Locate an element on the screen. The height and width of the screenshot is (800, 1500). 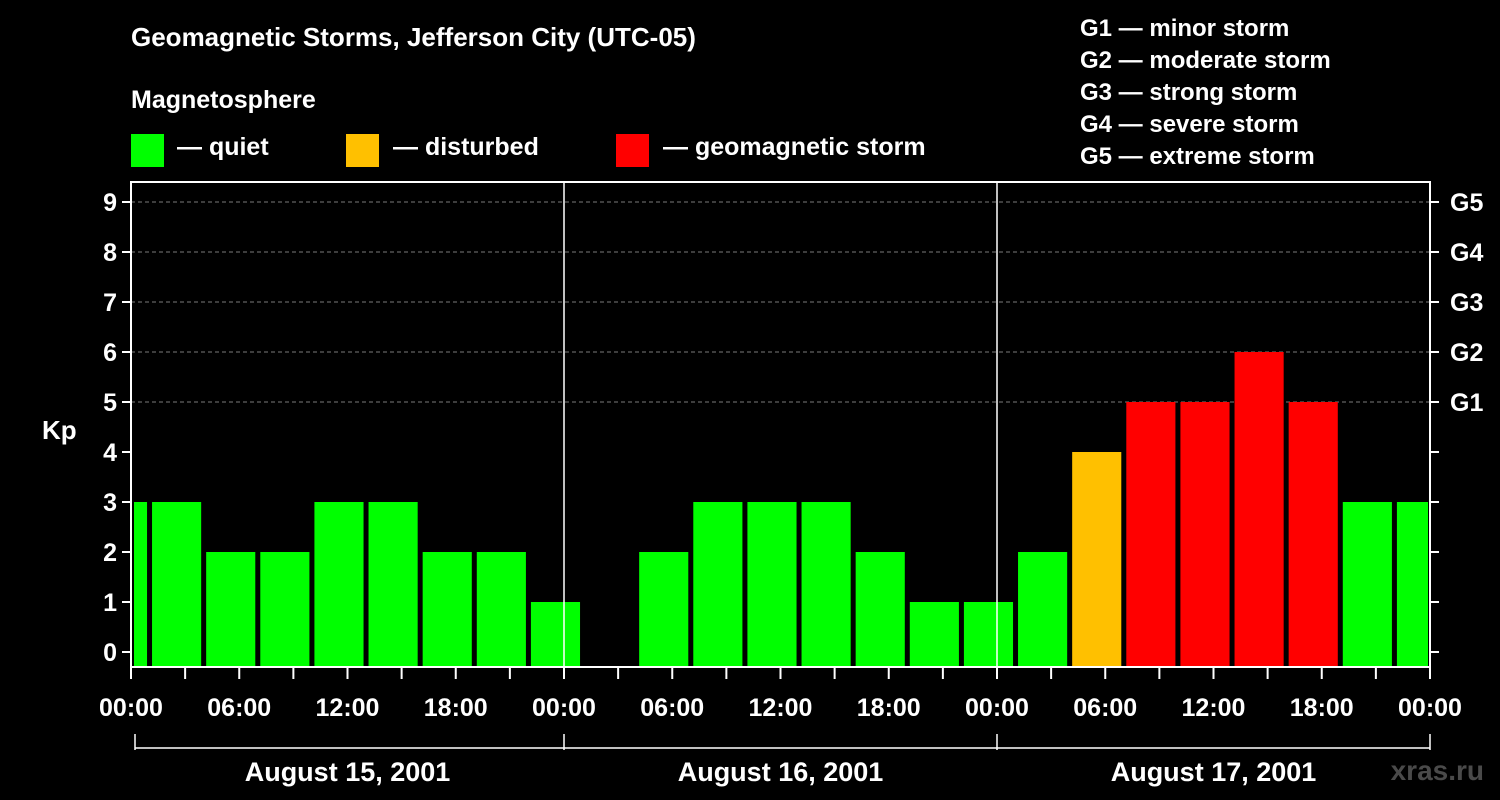
storm-level-g2: G2 — moderate storm is located at coordinates (1205, 60).